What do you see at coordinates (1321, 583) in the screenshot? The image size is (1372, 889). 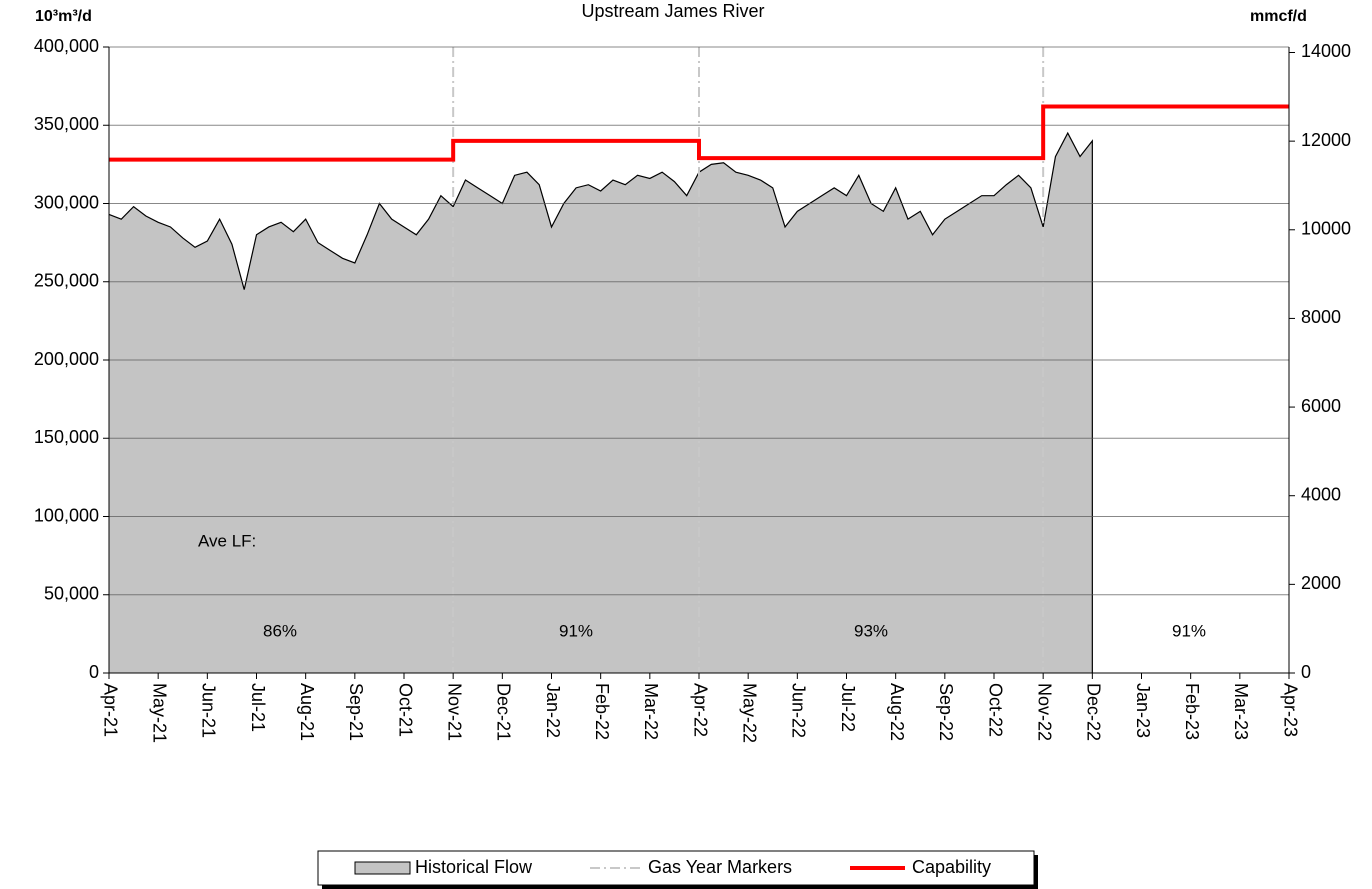 I see `y2-tick-label: 2000` at bounding box center [1321, 583].